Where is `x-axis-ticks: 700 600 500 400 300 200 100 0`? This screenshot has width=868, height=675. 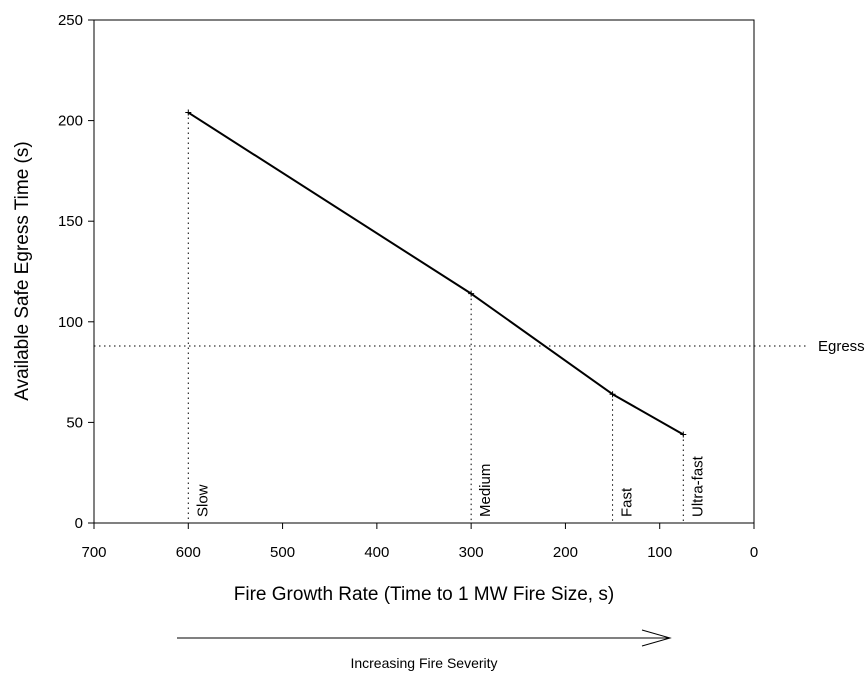 x-axis-ticks: 700 600 500 400 300 200 100 0 is located at coordinates (419, 542).